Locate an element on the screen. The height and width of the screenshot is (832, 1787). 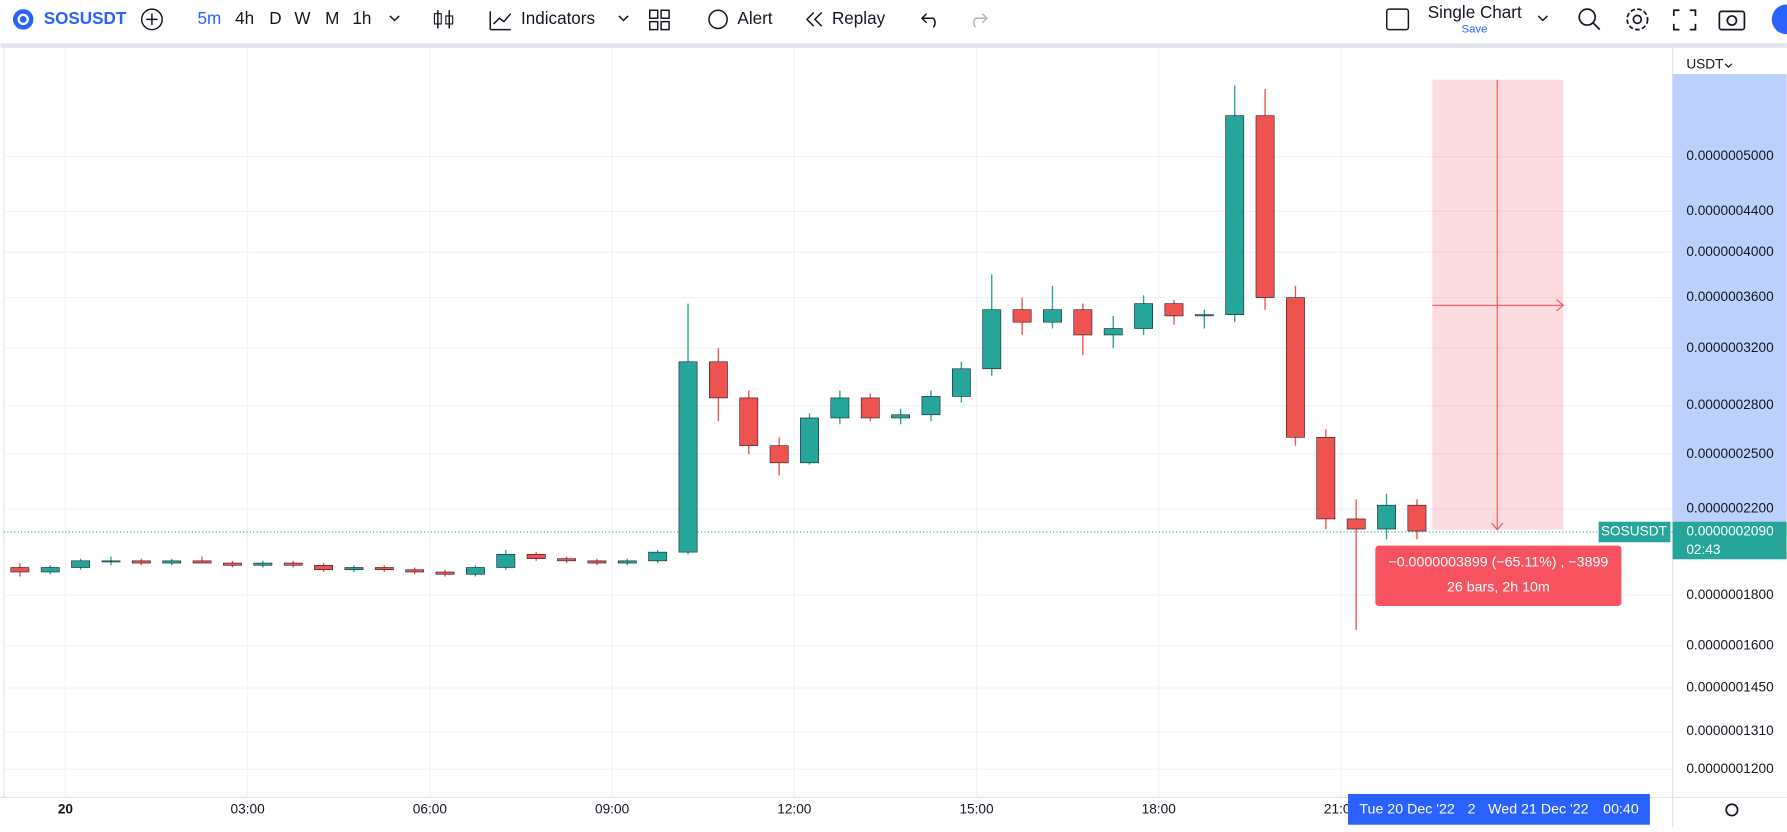
interval: 4h is located at coordinates (244, 18).